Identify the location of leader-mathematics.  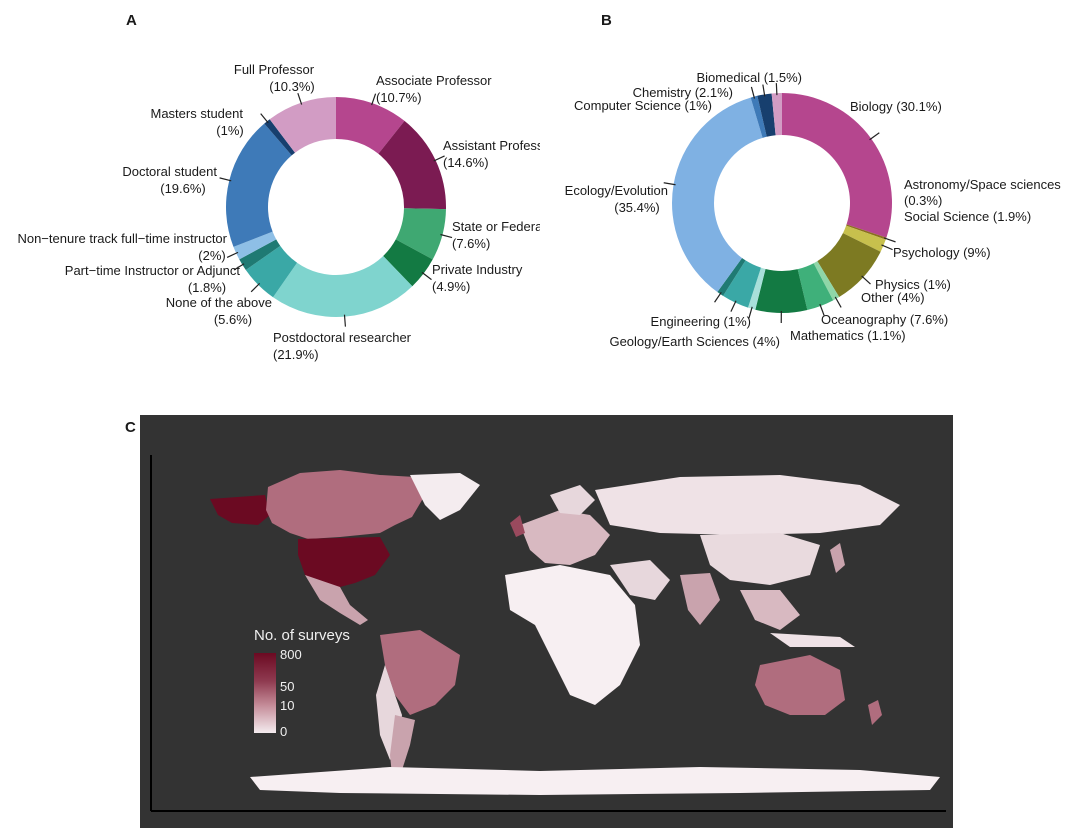
(750, 312).